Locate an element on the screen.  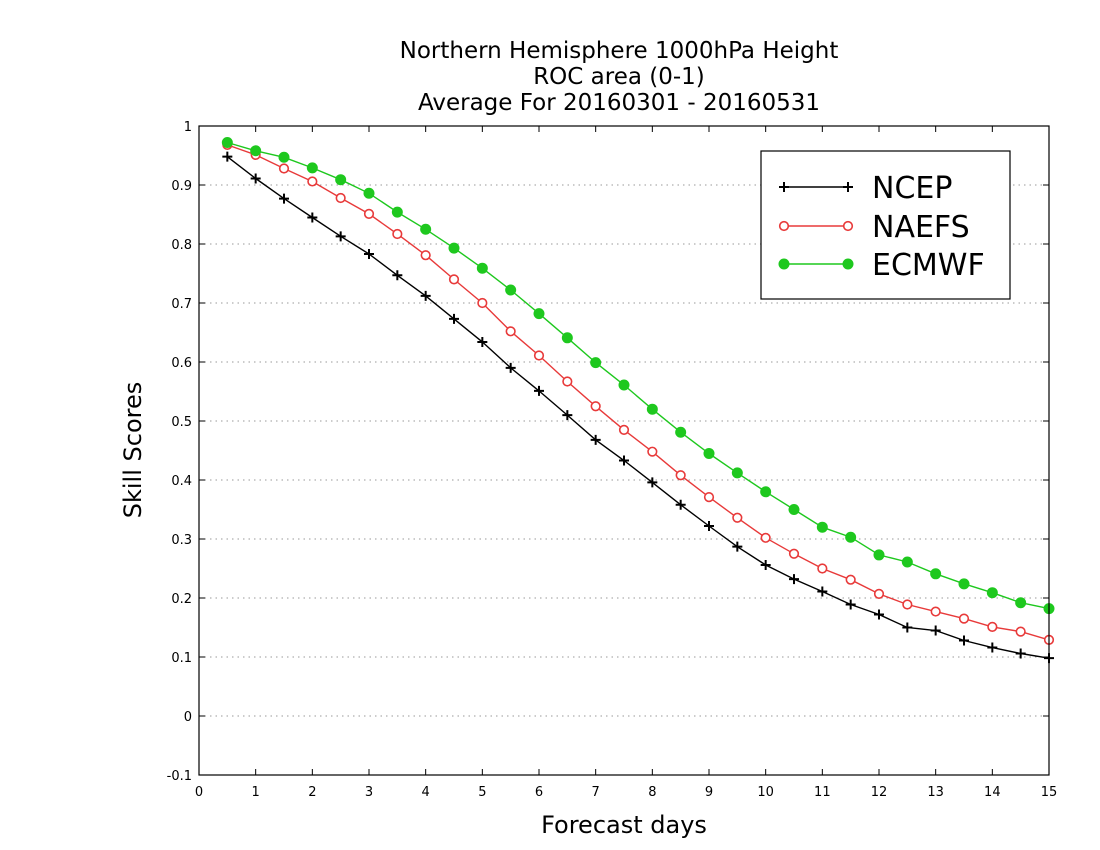
chart-title-line-3: Average For 20160301 - 20160531 is located at coordinates (619, 103).